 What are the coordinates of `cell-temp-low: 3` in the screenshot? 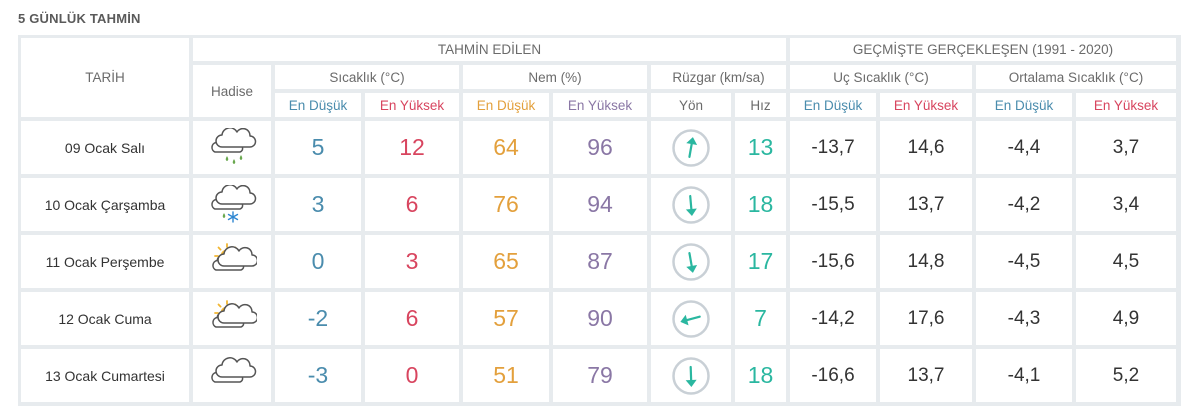 It's located at (318, 204).